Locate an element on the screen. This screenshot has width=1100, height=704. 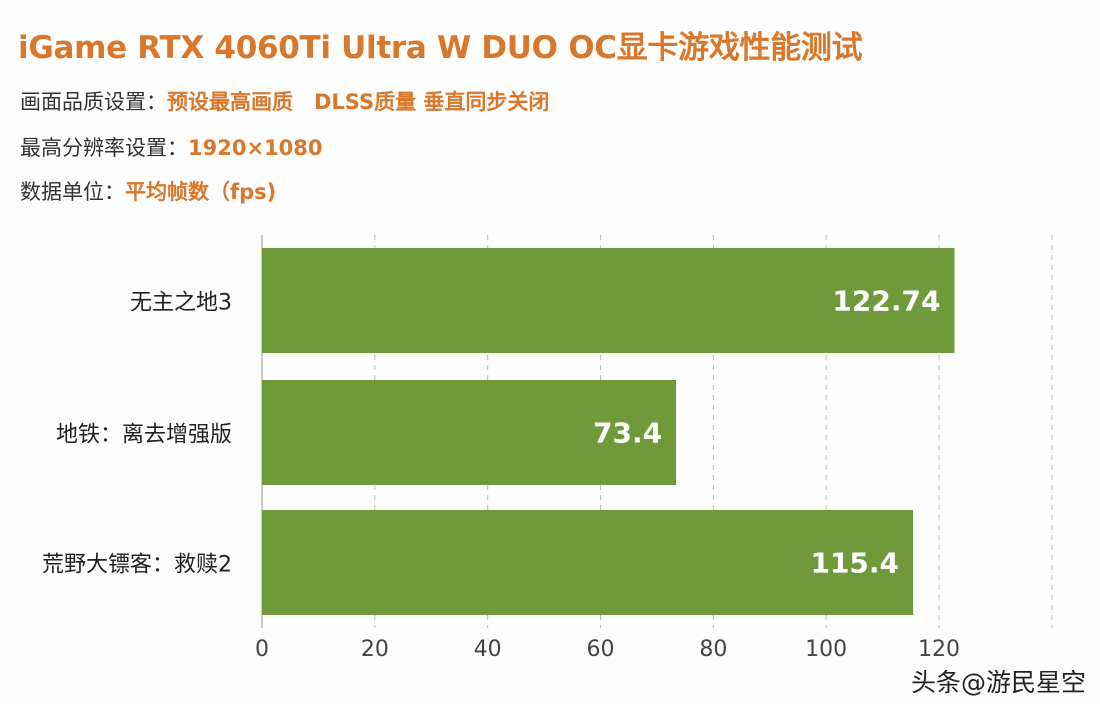
x-tick-label: 20 is located at coordinates (375, 649).